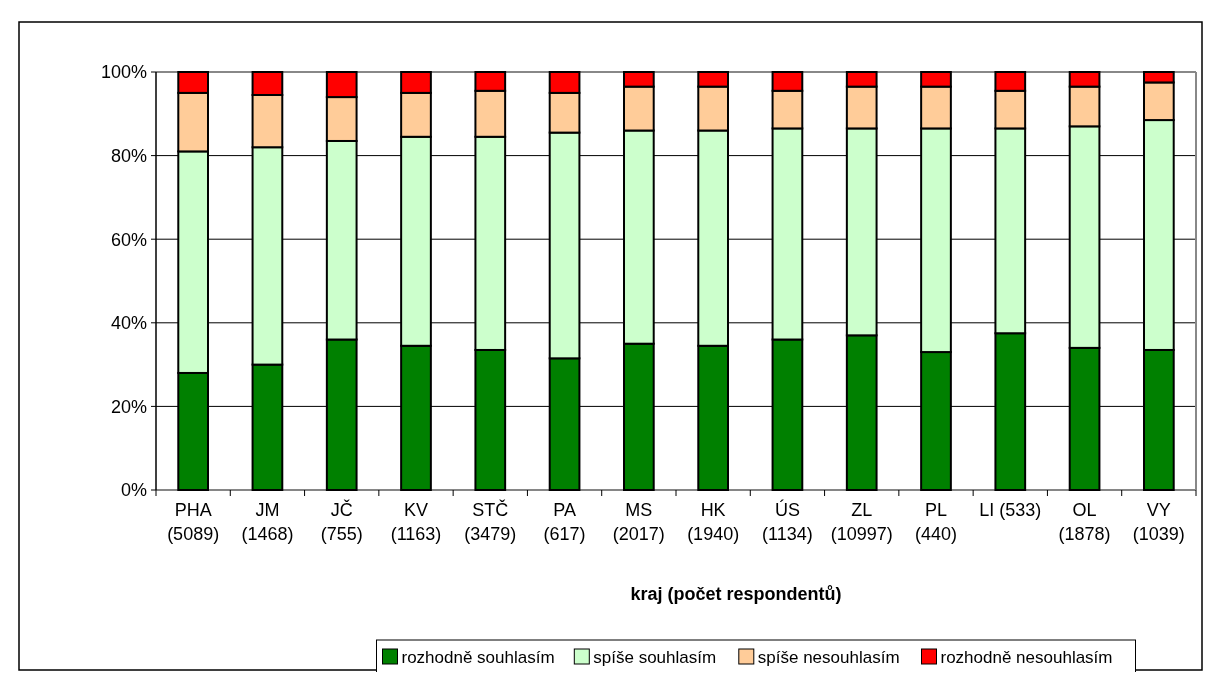 The width and height of the screenshot is (1213, 680). What do you see at coordinates (193, 522) in the screenshot?
I see `x-tick-label: PHA (5089)` at bounding box center [193, 522].